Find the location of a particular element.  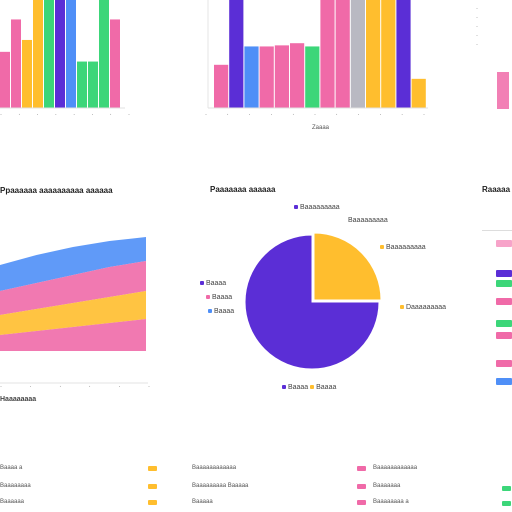

pie-annotation-3: Baaaaaaaaa is located at coordinates (403, 247).